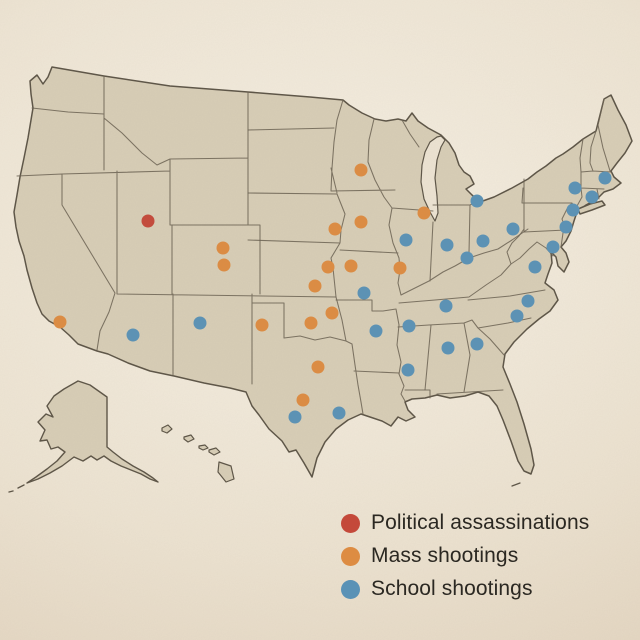 The height and width of the screenshot is (640, 640). I want to click on legend-label-political: Political assassinations, so click(480, 522).